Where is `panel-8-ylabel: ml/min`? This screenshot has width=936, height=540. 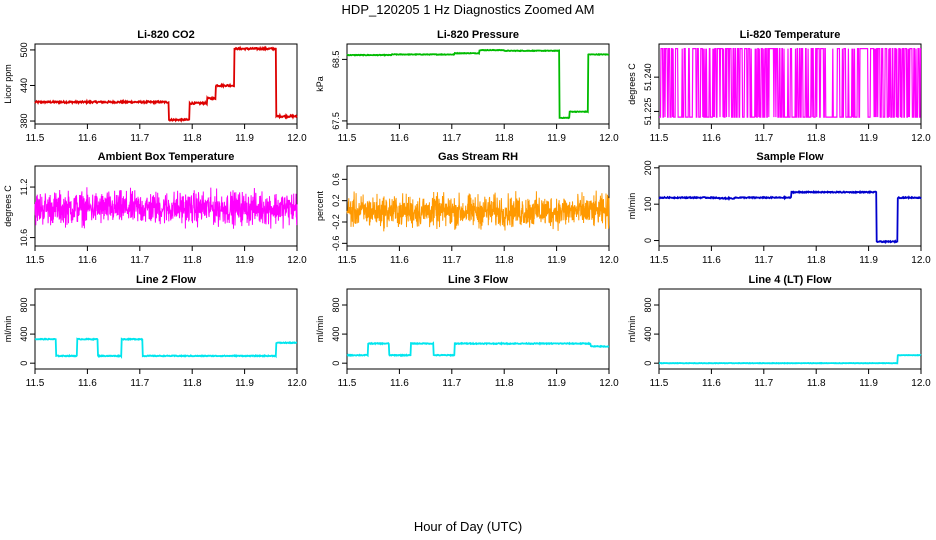
panel-8-ylabel: ml/min is located at coordinates (320, 329).